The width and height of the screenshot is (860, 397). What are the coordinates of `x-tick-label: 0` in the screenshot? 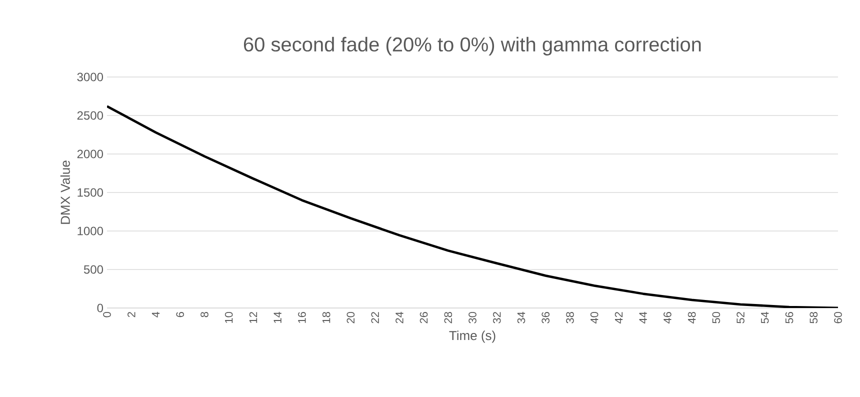 It's located at (107, 315).